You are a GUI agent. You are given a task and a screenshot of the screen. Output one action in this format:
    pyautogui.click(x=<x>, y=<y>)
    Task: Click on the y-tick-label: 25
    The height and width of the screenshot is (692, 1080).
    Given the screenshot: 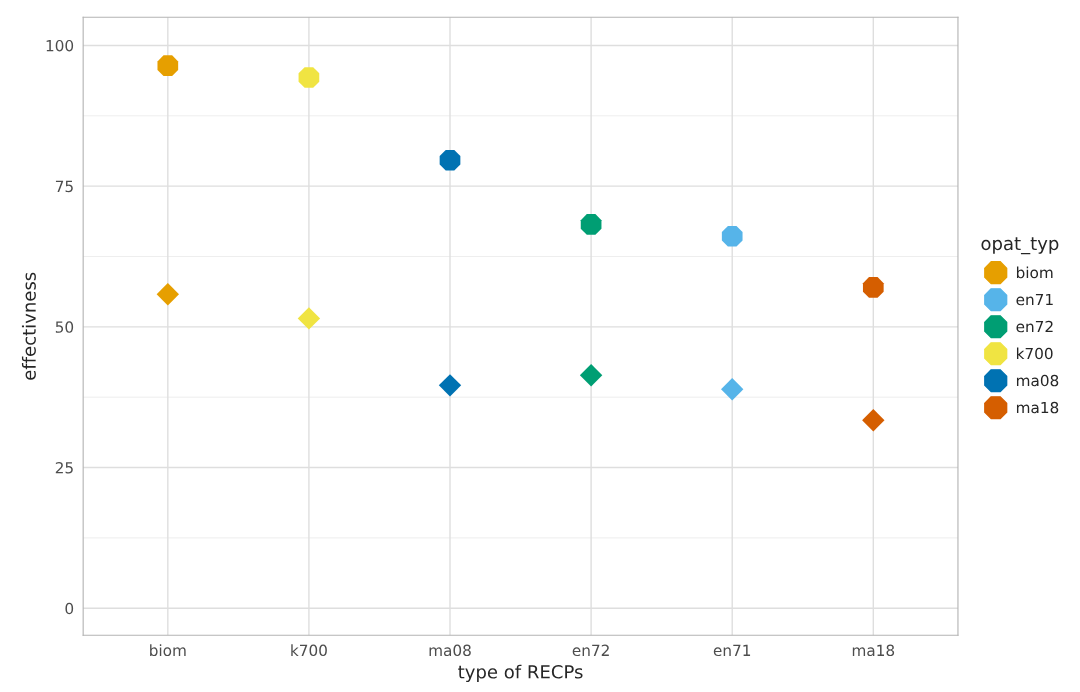 What is the action you would take?
    pyautogui.click(x=64, y=468)
    